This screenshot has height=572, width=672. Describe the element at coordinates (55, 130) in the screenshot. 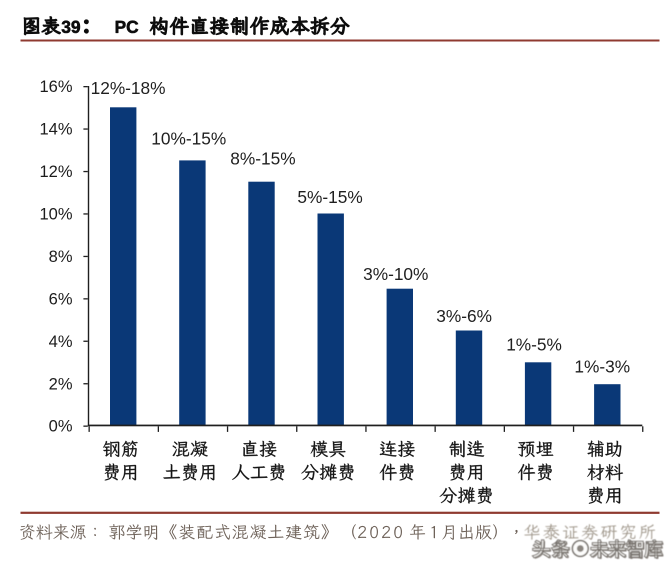

I see `svg-text: 14%` at that location.